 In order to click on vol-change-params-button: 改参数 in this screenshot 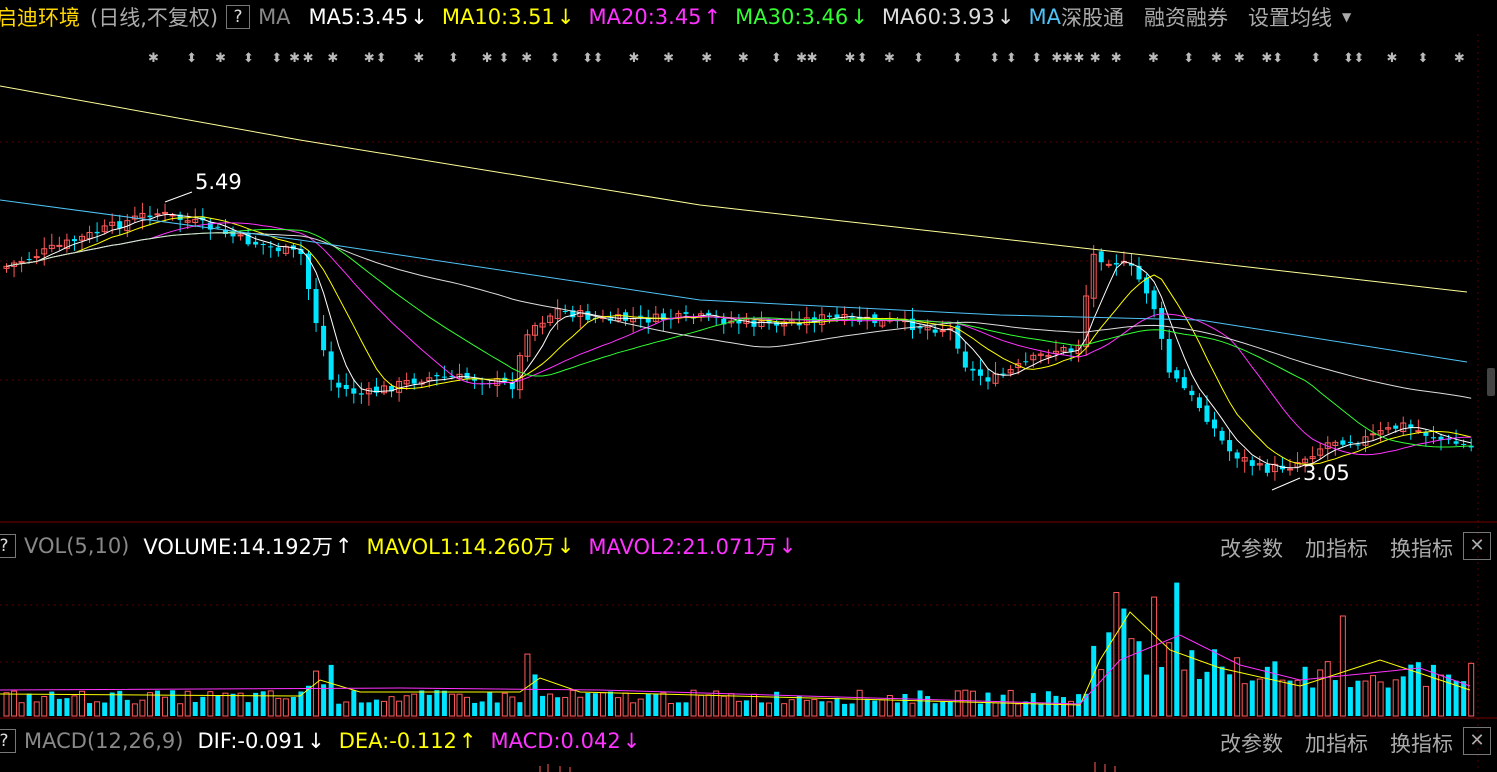, I will do `click(1251, 549)`.